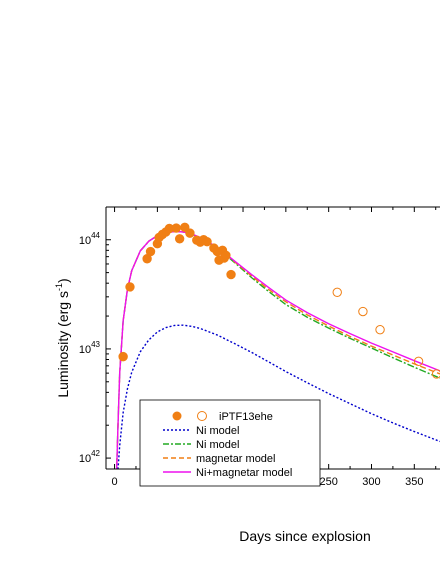 Image resolution: width=440 pixels, height=570 pixels. What do you see at coordinates (305, 536) in the screenshot?
I see `x-axis-title: Days since explosion` at bounding box center [305, 536].